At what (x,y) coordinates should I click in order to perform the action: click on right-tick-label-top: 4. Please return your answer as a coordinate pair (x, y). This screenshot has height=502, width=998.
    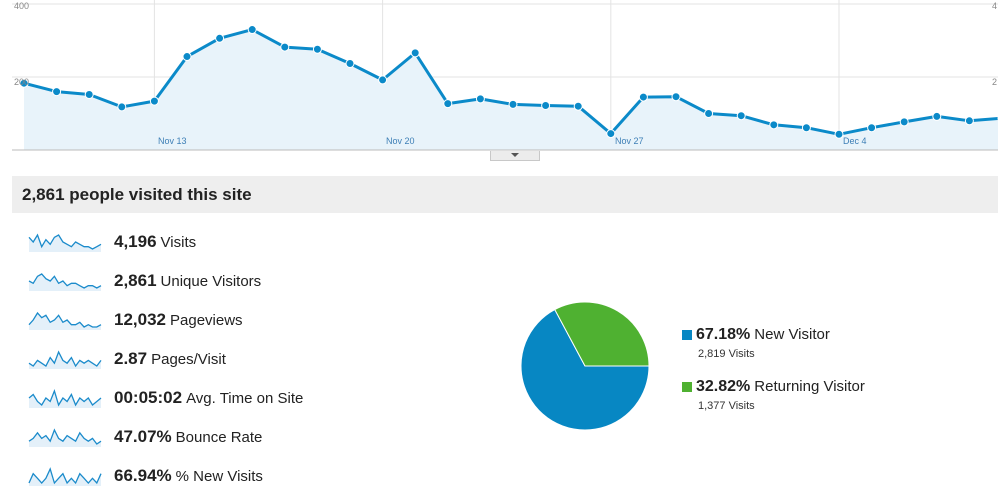
    Looking at the image, I should click on (994, 6).